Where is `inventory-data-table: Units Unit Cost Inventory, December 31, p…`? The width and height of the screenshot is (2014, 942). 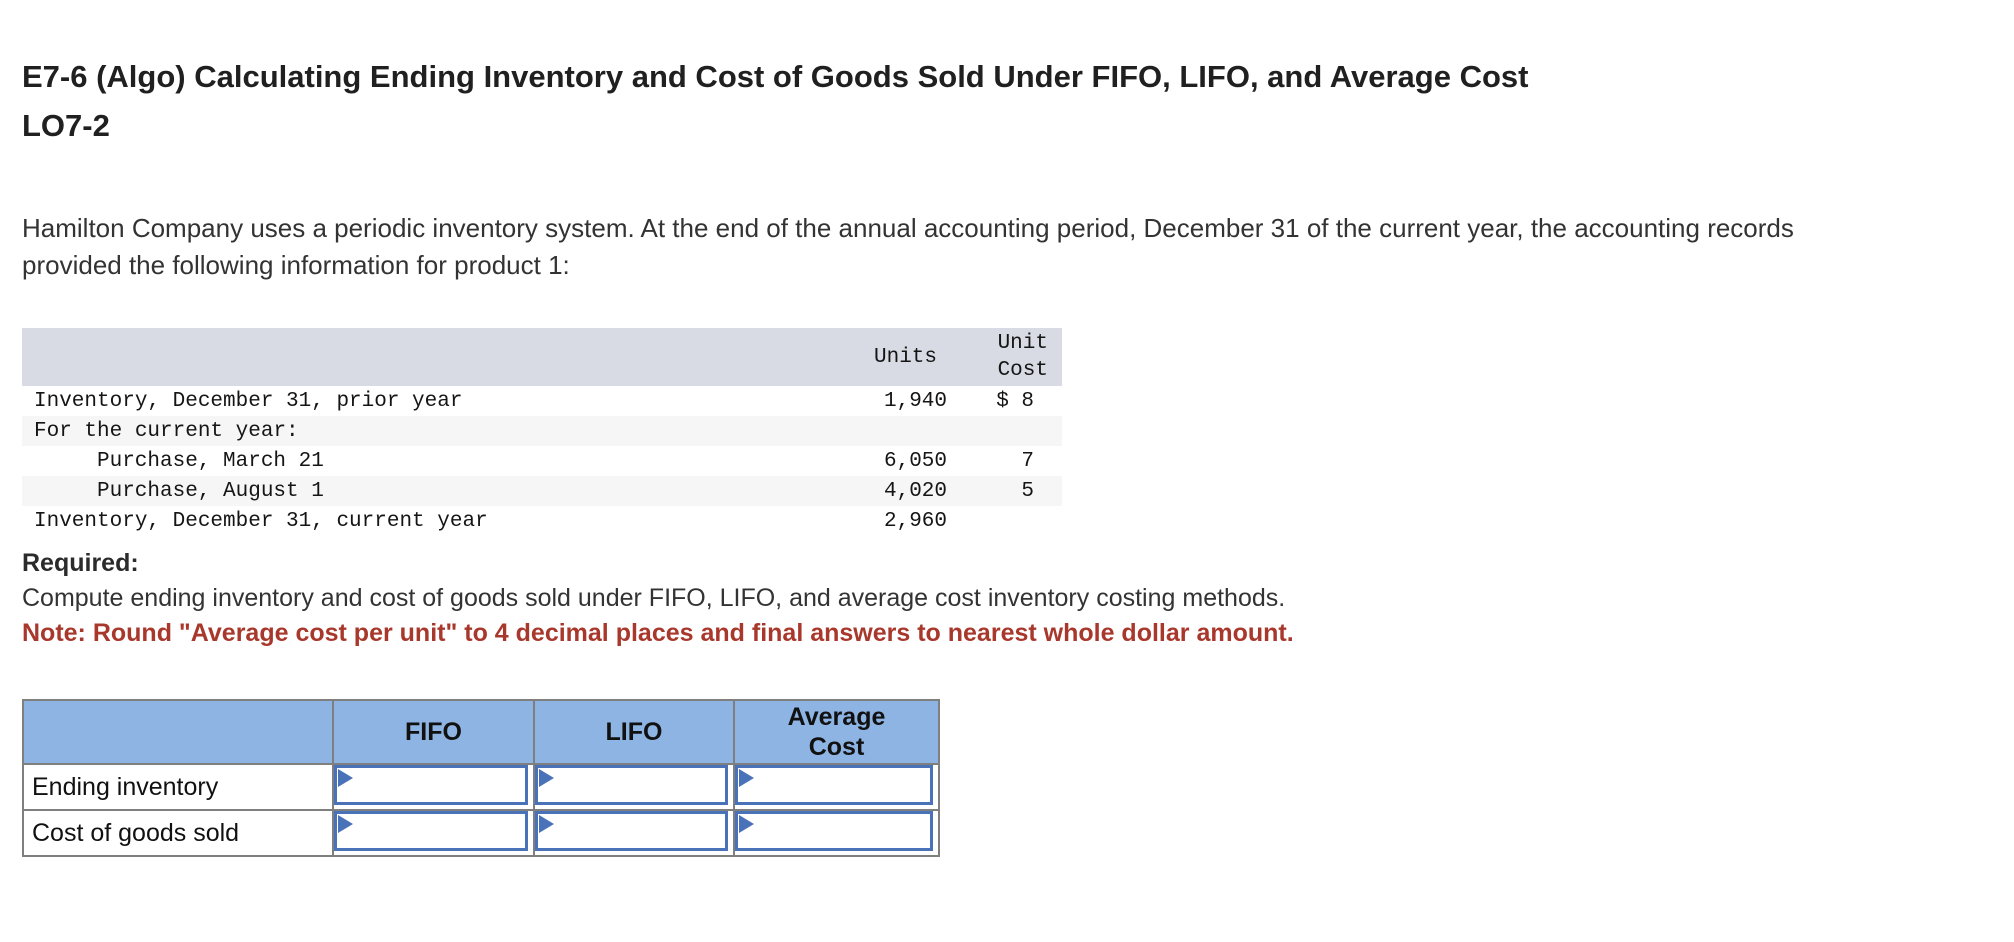 inventory-data-table: Units Unit Cost Inventory, December 31, p… is located at coordinates (542, 432).